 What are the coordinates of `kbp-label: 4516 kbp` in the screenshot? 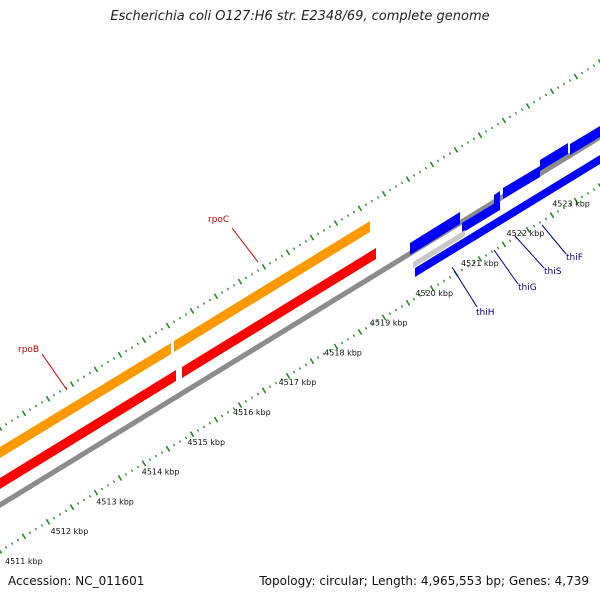 It's located at (252, 412).